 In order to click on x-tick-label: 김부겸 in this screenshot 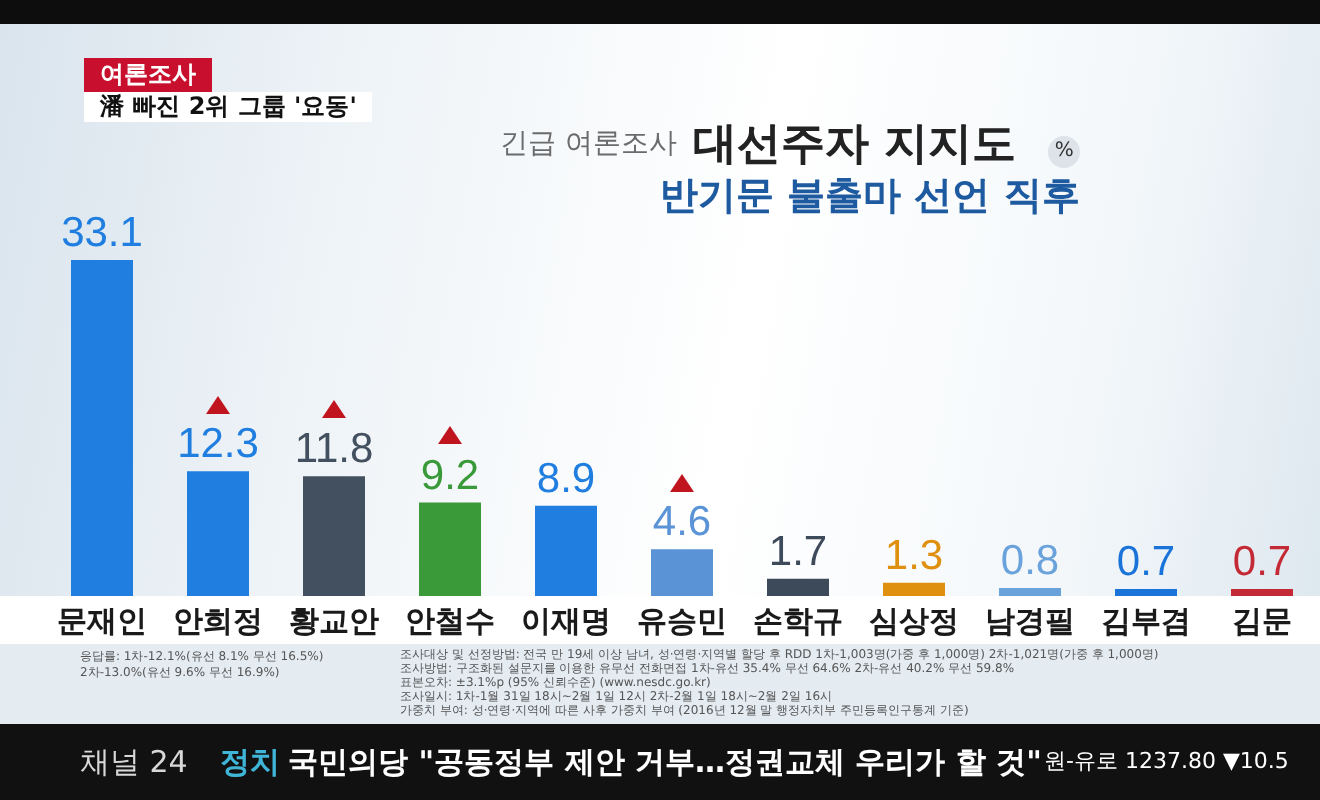, I will do `click(1146, 621)`.